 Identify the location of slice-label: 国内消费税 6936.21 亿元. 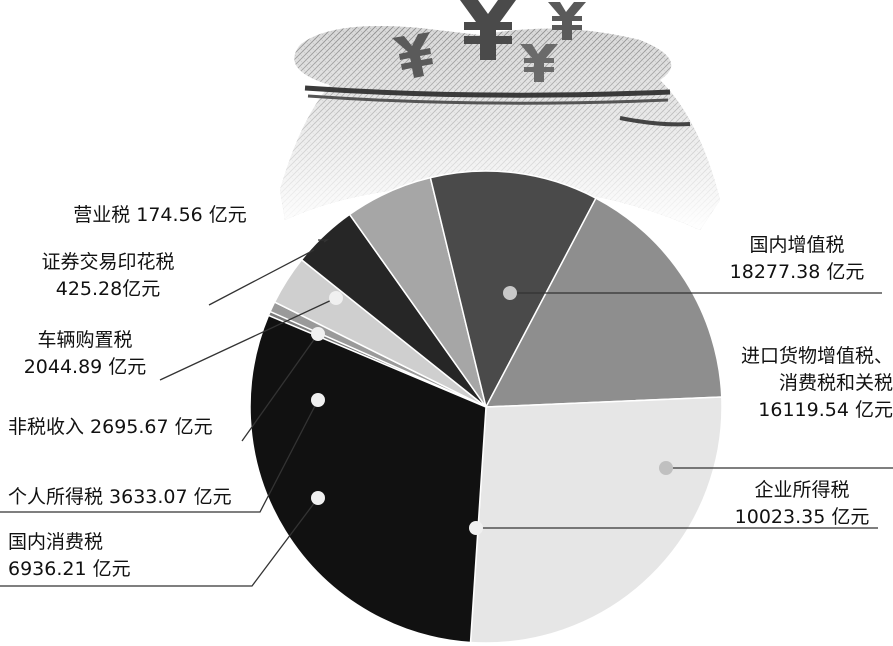
(98, 556).